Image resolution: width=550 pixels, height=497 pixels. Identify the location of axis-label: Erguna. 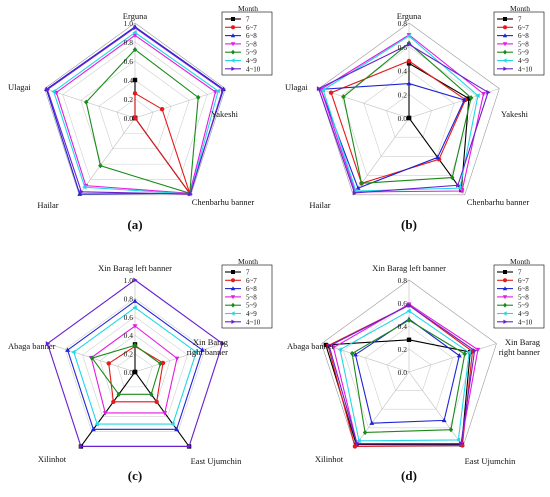
(135, 16).